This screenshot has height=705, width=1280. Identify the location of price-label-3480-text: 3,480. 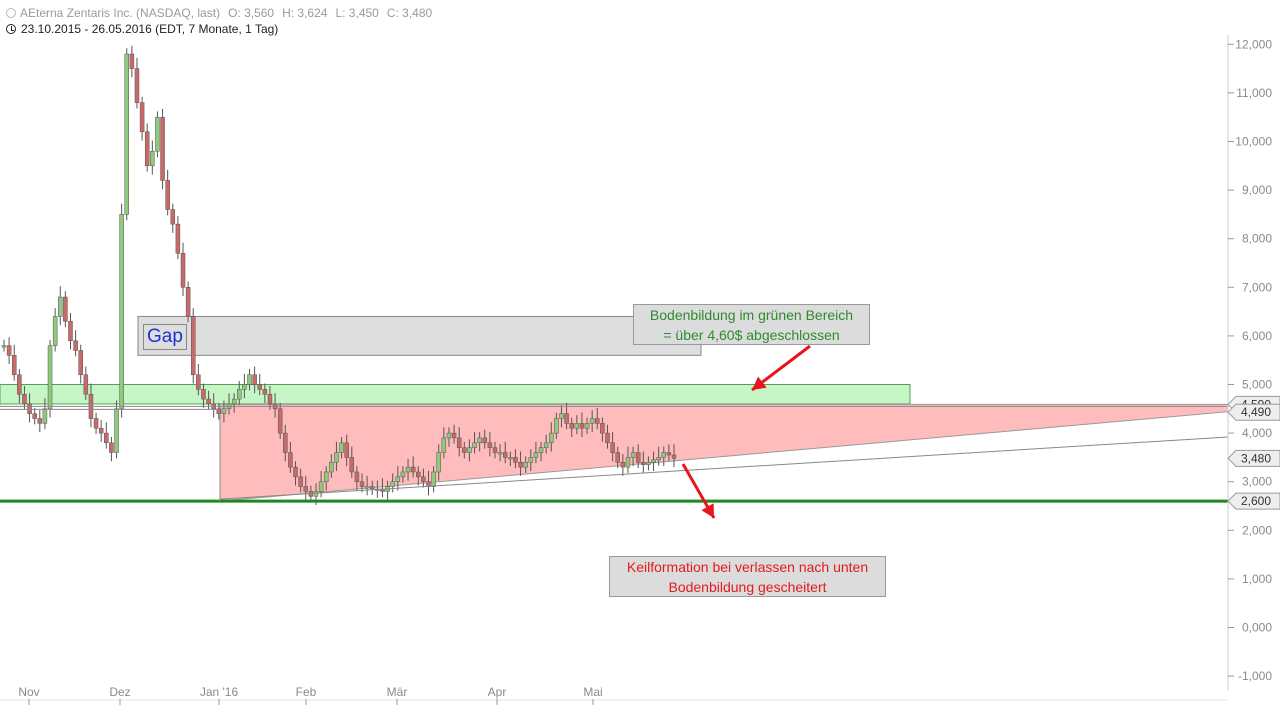
(1256, 458).